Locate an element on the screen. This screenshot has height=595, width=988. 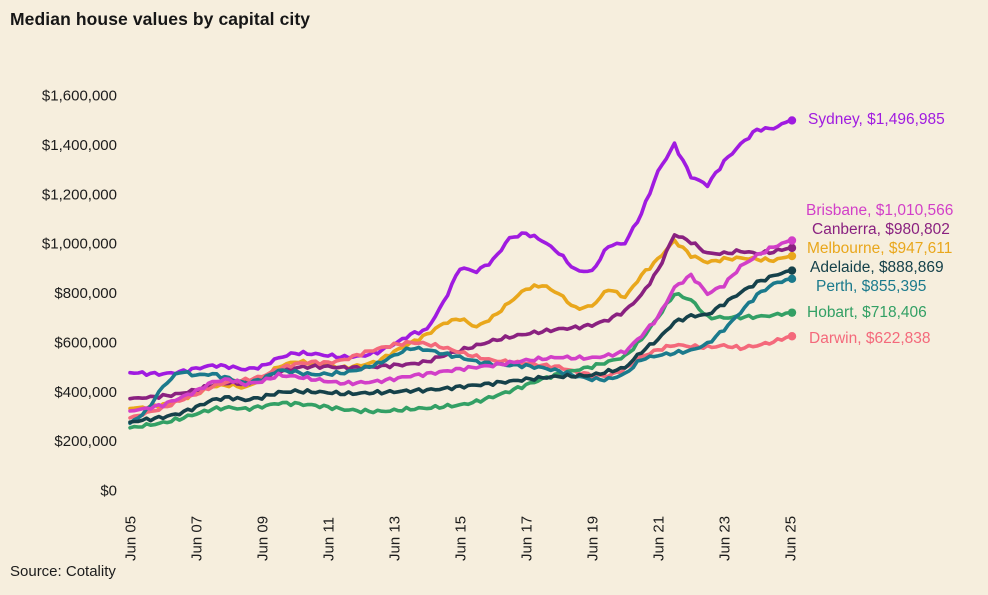
series-end-dot-melbourne is located at coordinates (792, 256).